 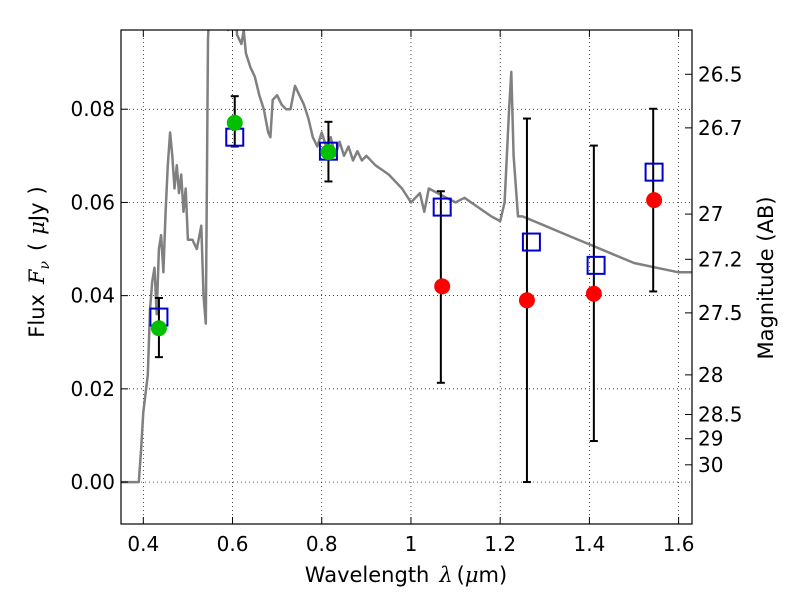 I want to click on y-right-tick-label: 28, so click(x=710, y=375).